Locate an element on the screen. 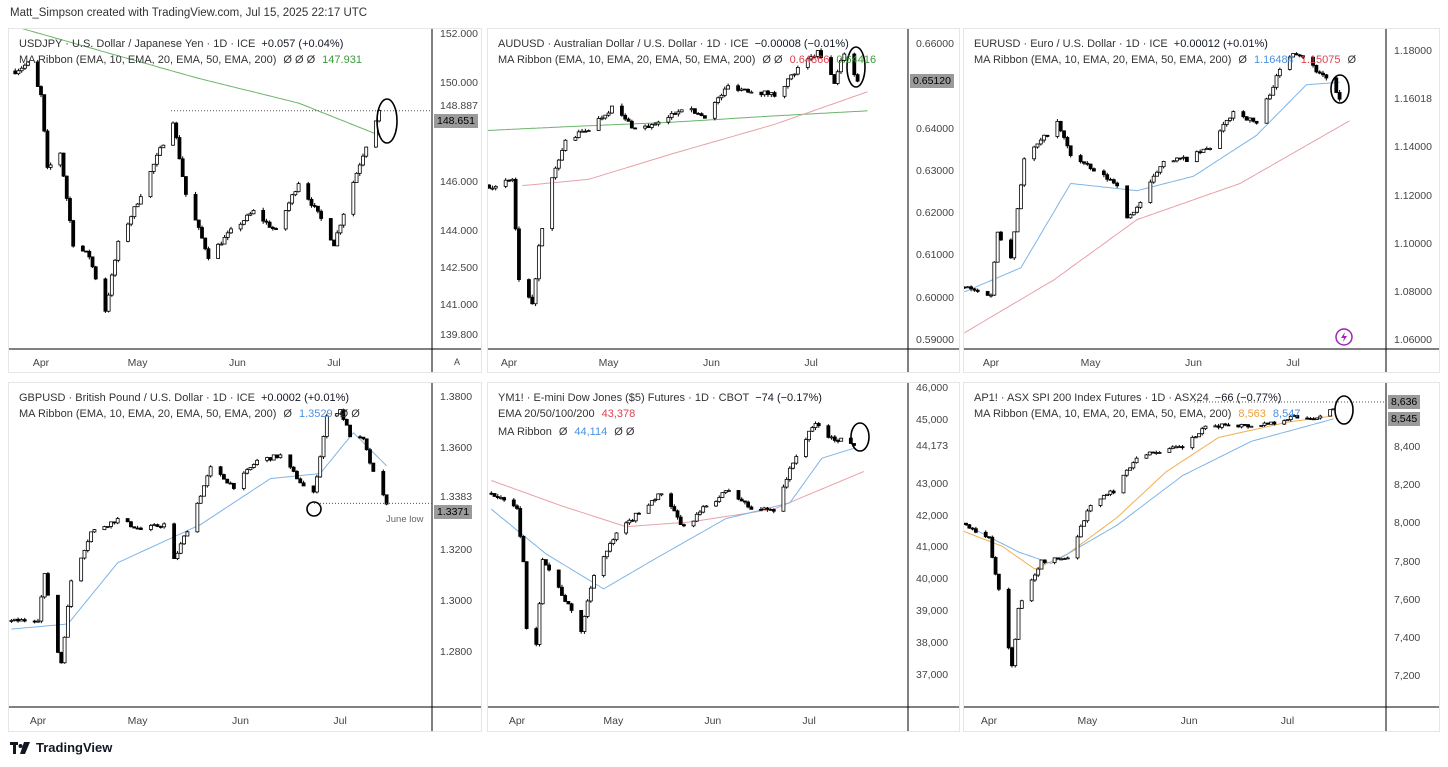 The image size is (1448, 767). x-tick-label: Jun is located at coordinates (713, 721).